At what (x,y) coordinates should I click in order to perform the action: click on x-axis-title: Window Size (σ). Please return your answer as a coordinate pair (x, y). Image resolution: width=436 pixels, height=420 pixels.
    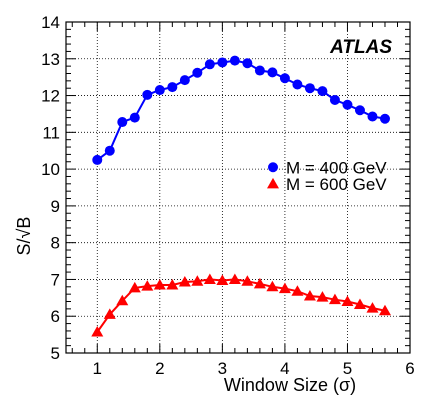
    Looking at the image, I should click on (290, 385).